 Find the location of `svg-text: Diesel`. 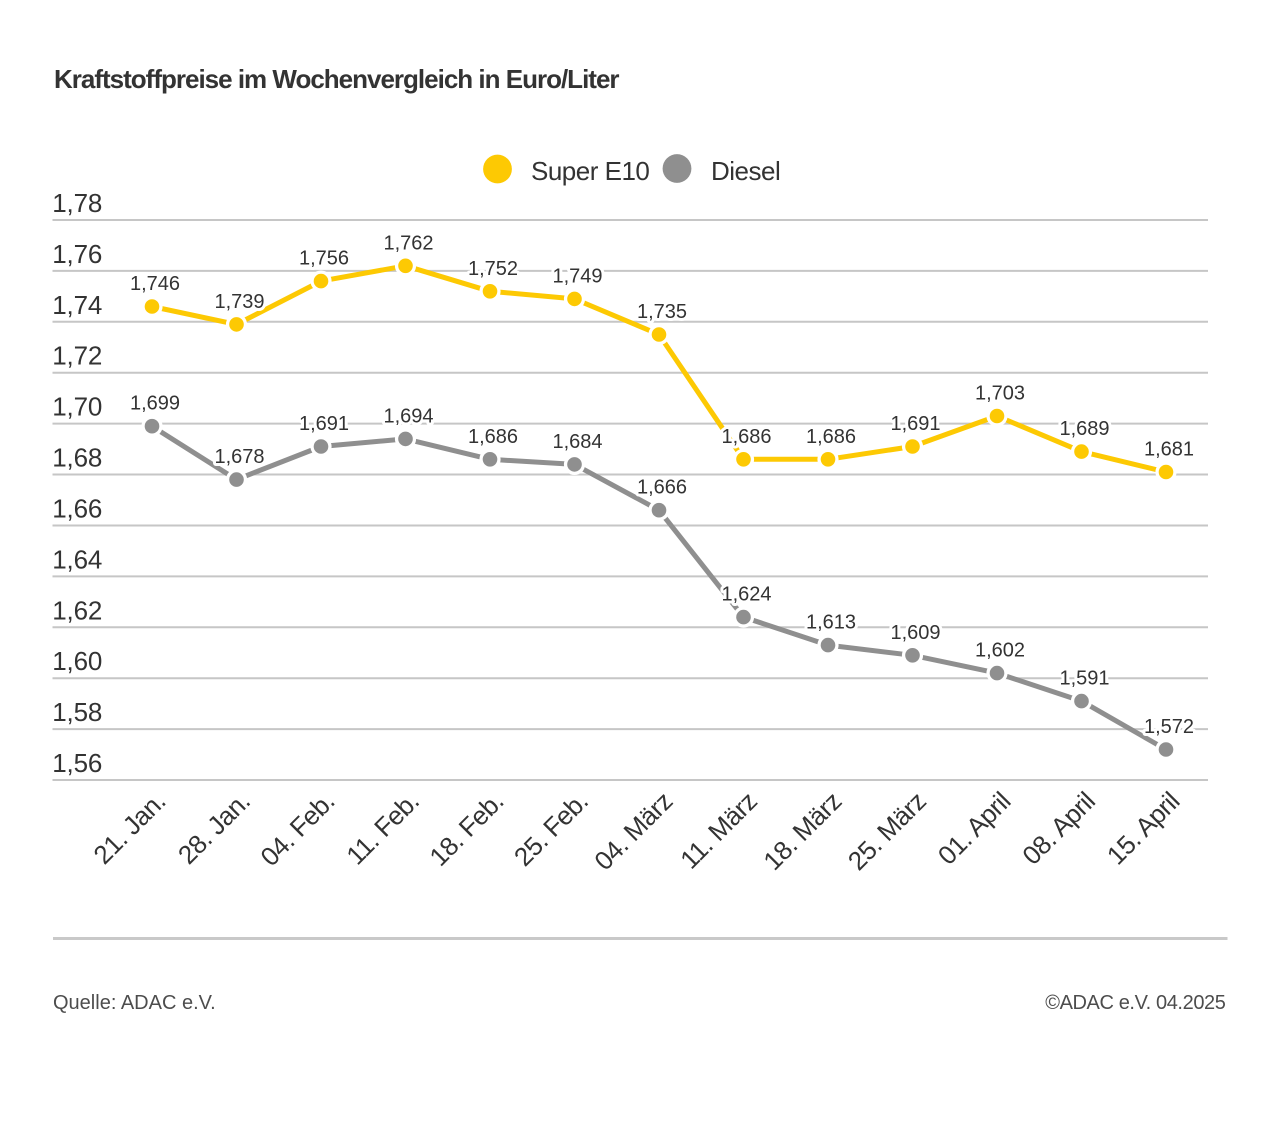

svg-text: Diesel is located at coordinates (745, 171).